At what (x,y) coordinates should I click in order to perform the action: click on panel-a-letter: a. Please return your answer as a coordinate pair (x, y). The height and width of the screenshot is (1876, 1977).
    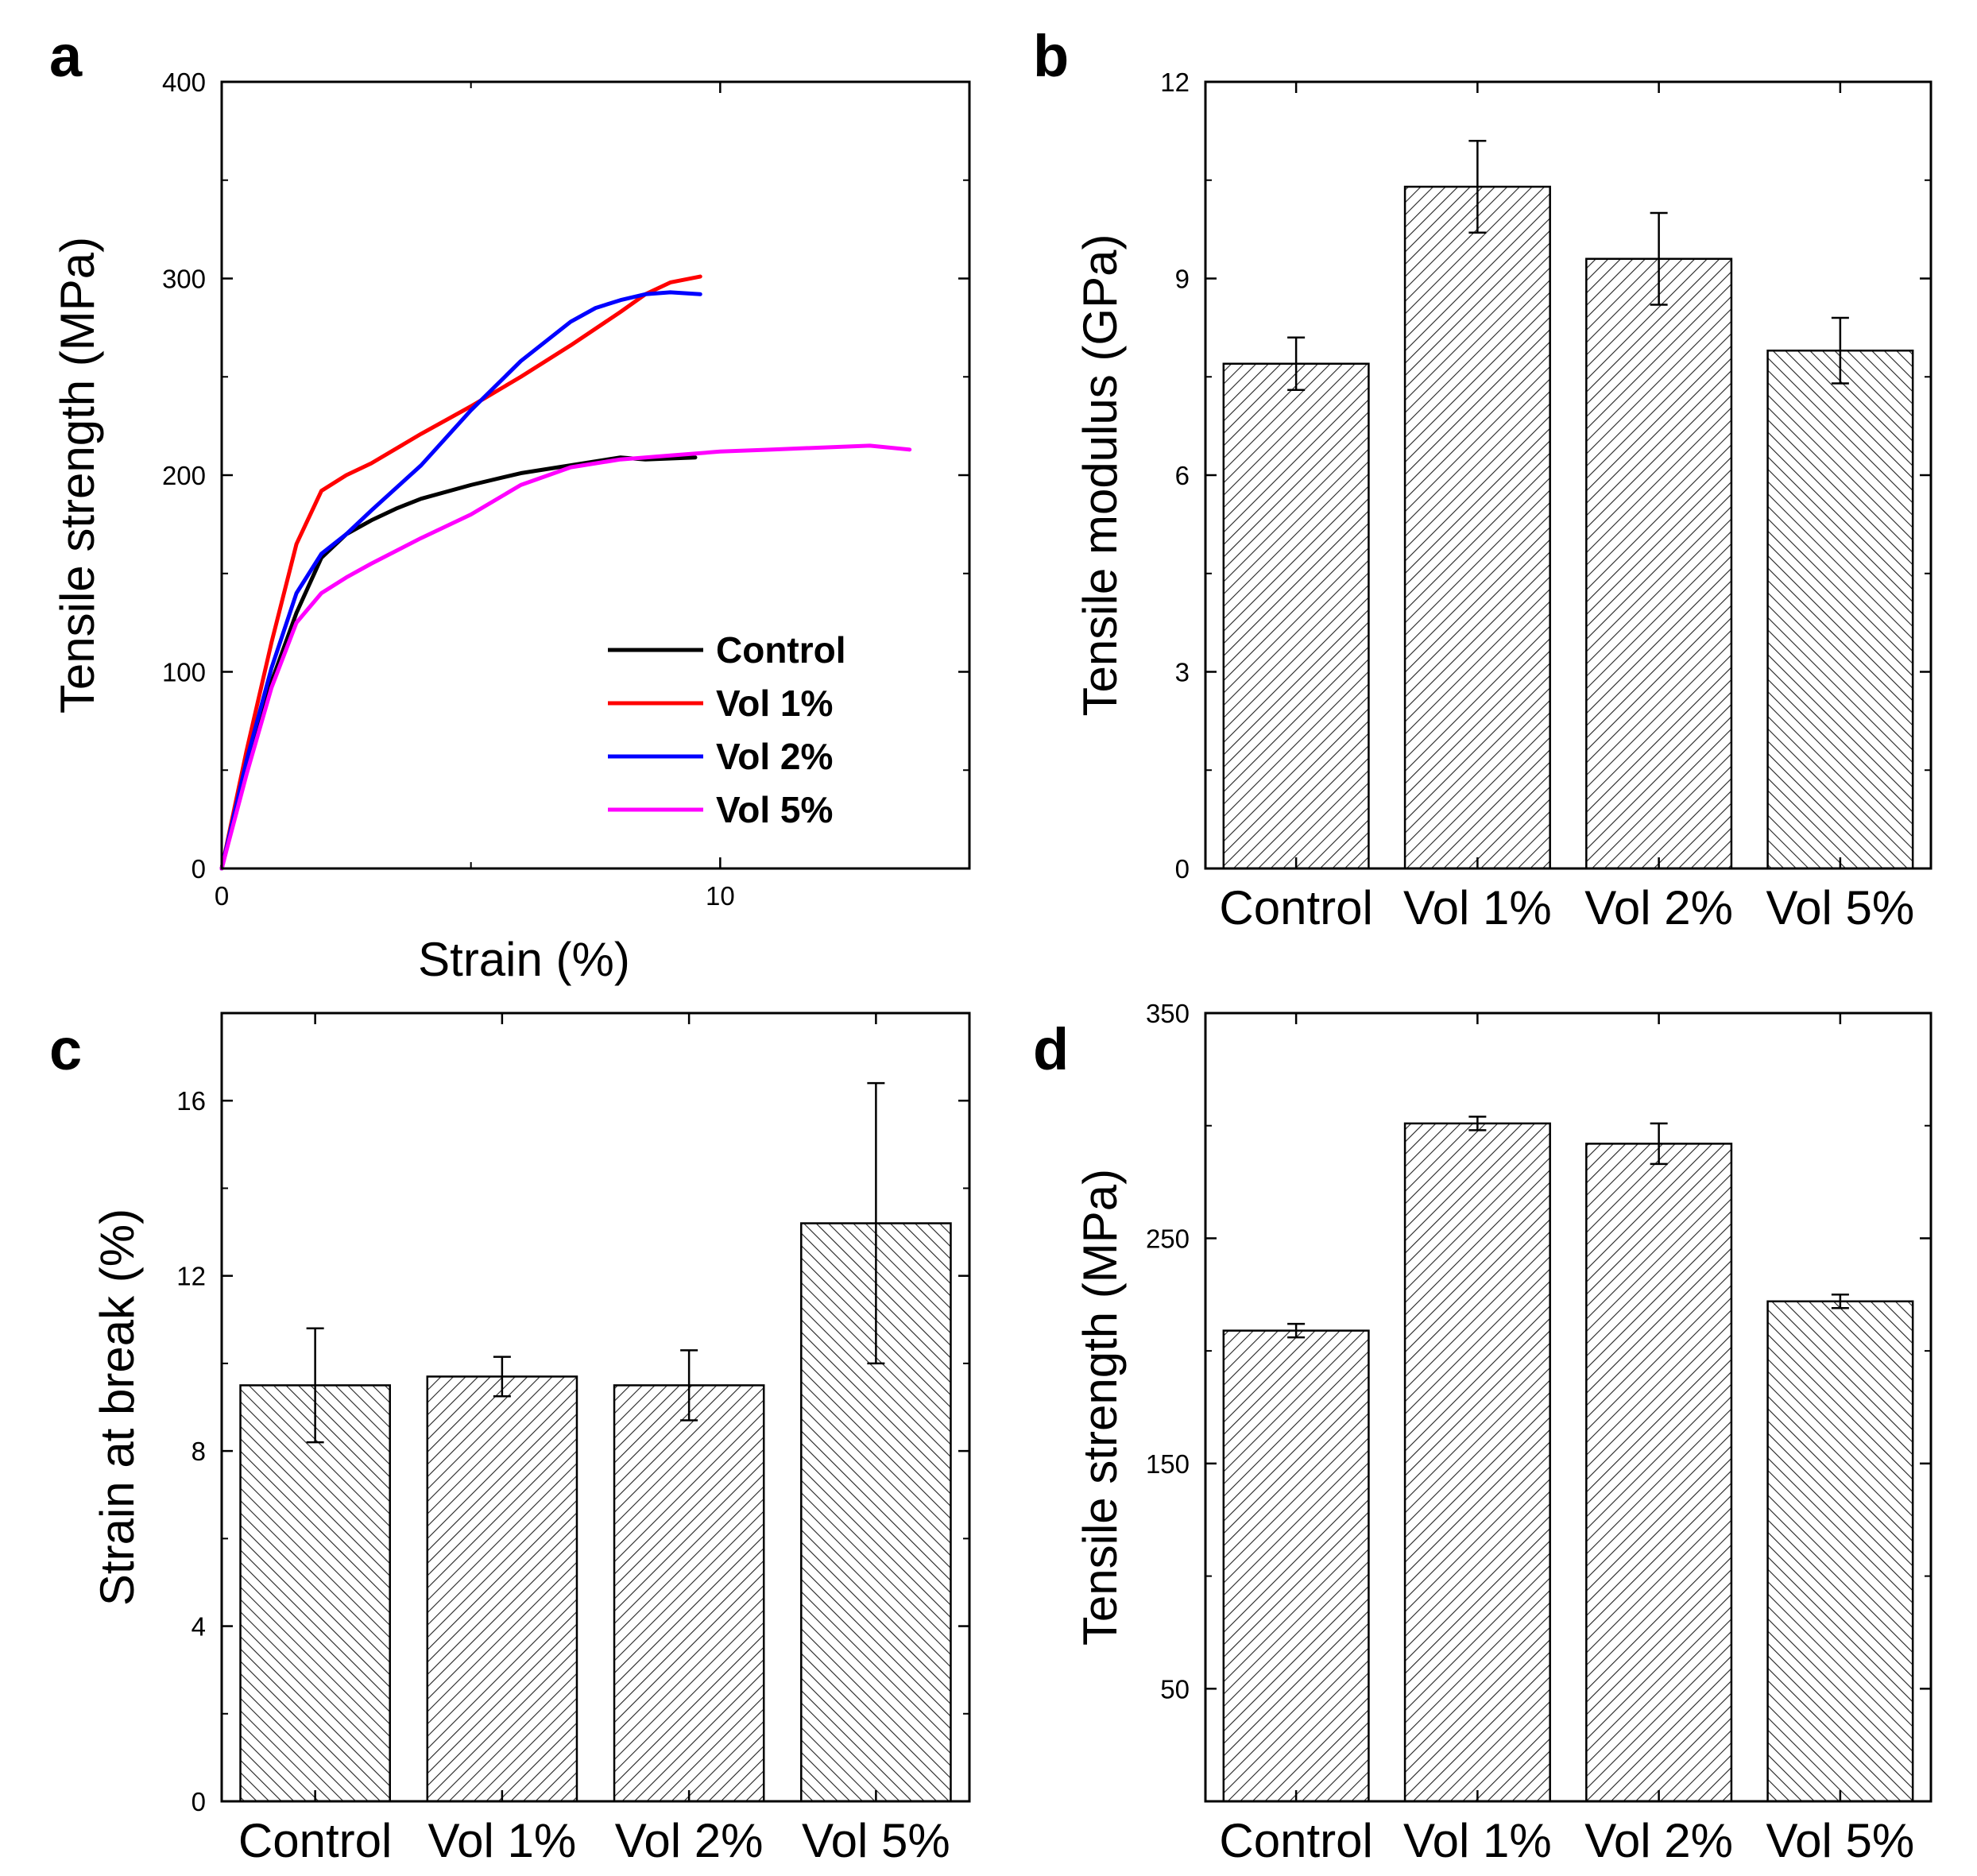
    Looking at the image, I should click on (66, 56).